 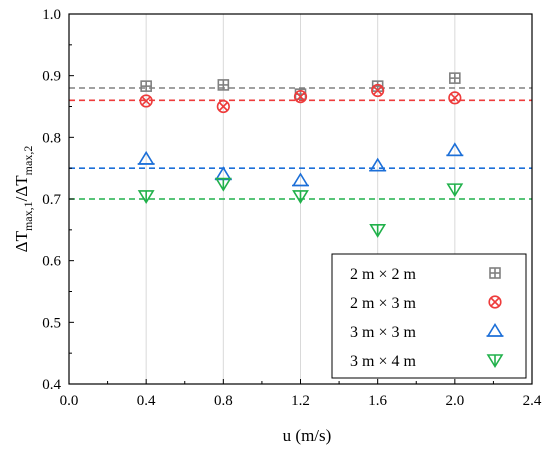 I want to click on x-tick-label: 0.4, so click(x=146, y=401).